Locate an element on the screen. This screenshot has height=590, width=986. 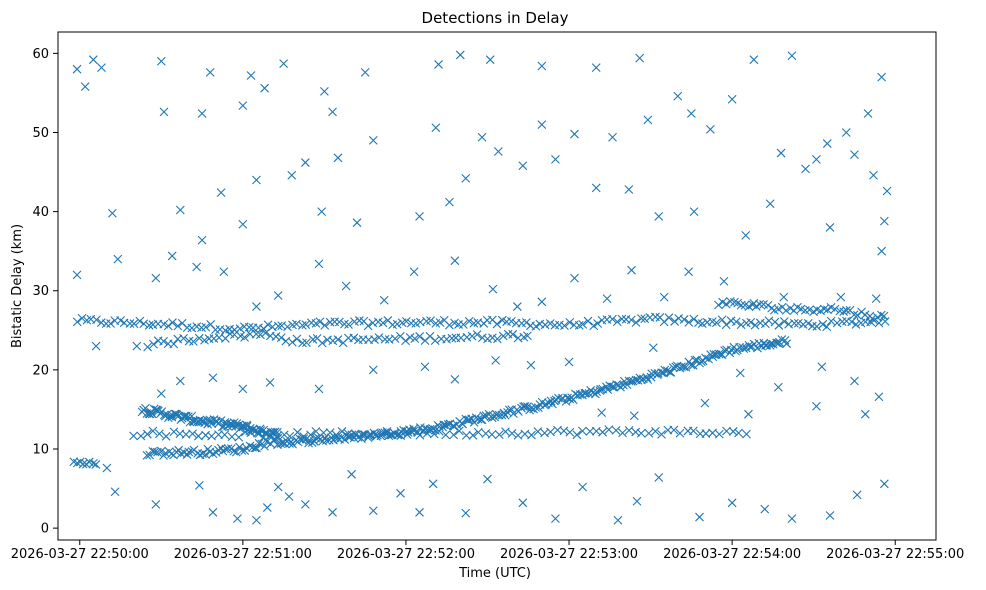
x-tick-label: 2026-03-27 22:55:00 is located at coordinates (895, 554).